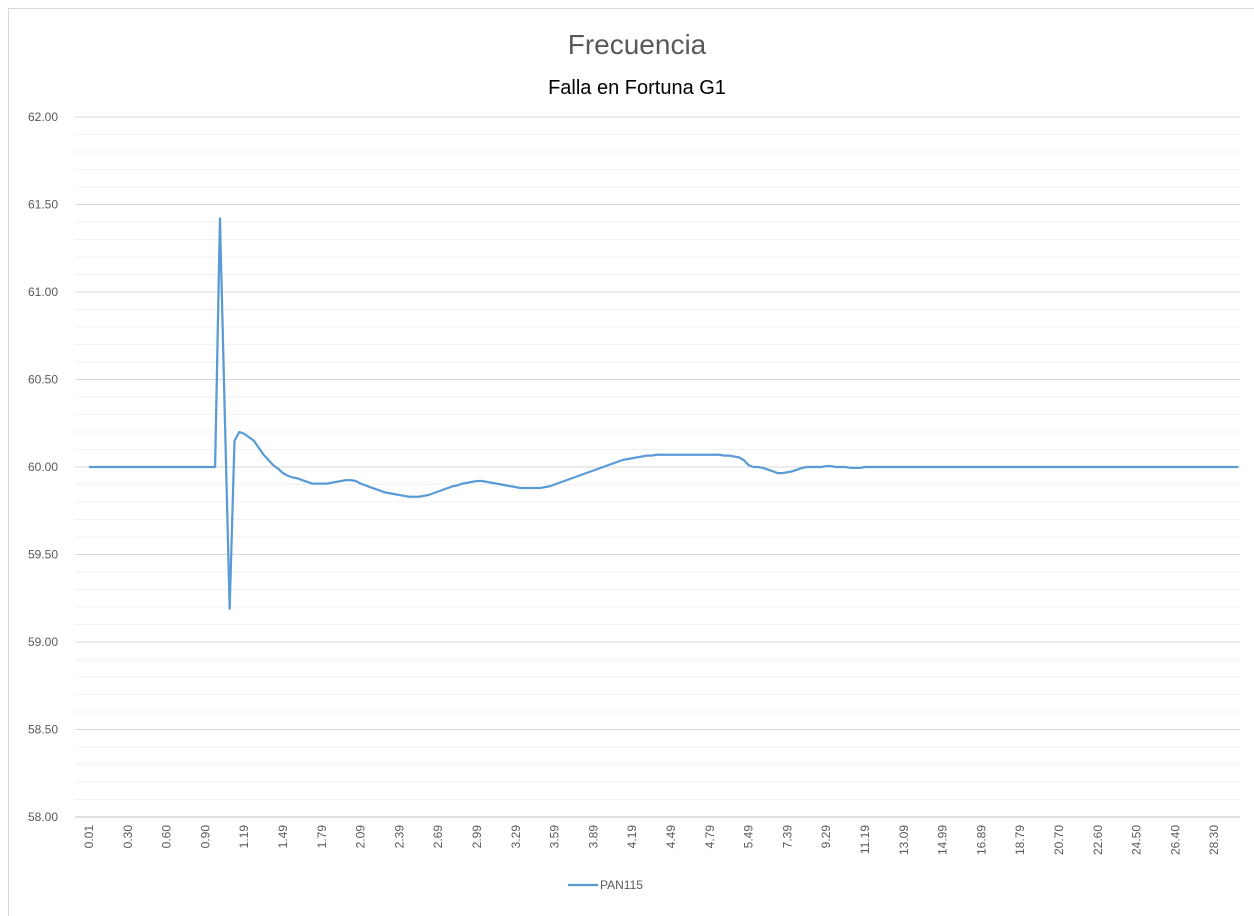 This screenshot has height=916, width=1254. I want to click on x-tick-label: 24.50, so click(1137, 840).